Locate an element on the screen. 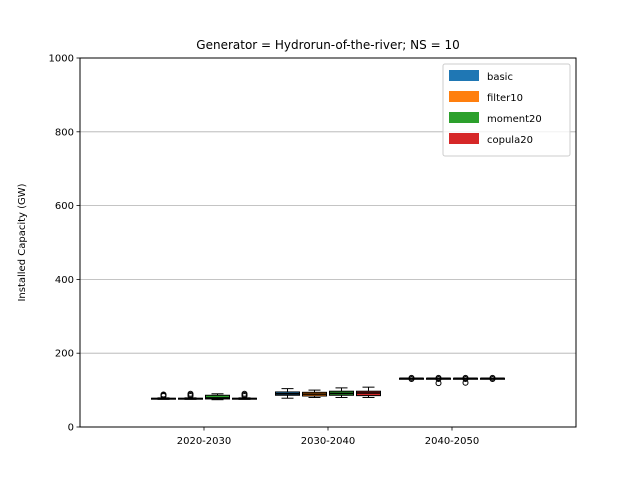 Image resolution: width=640 pixels, height=480 pixels. legend-label-moment20: moment20 is located at coordinates (514, 119).